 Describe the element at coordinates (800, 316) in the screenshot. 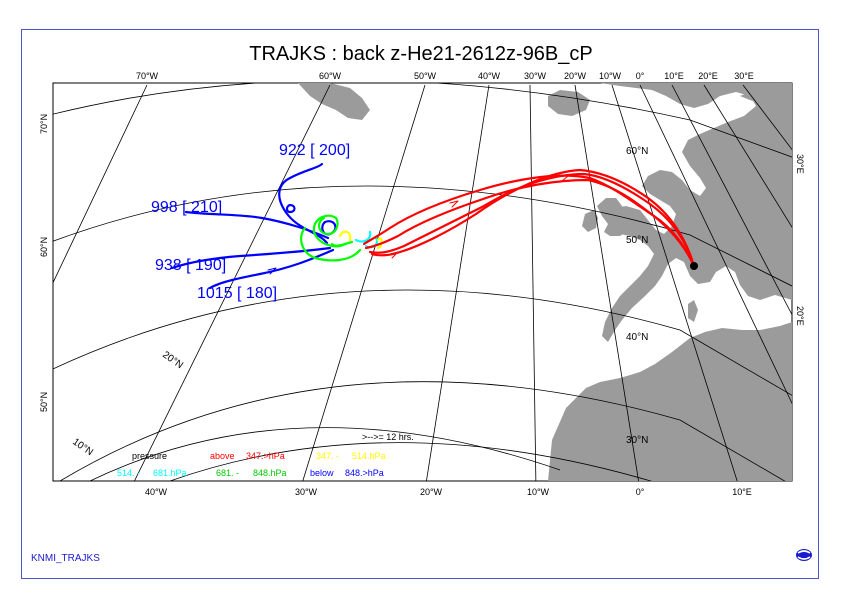

I see `lon-label-right-20e: 20°E` at that location.